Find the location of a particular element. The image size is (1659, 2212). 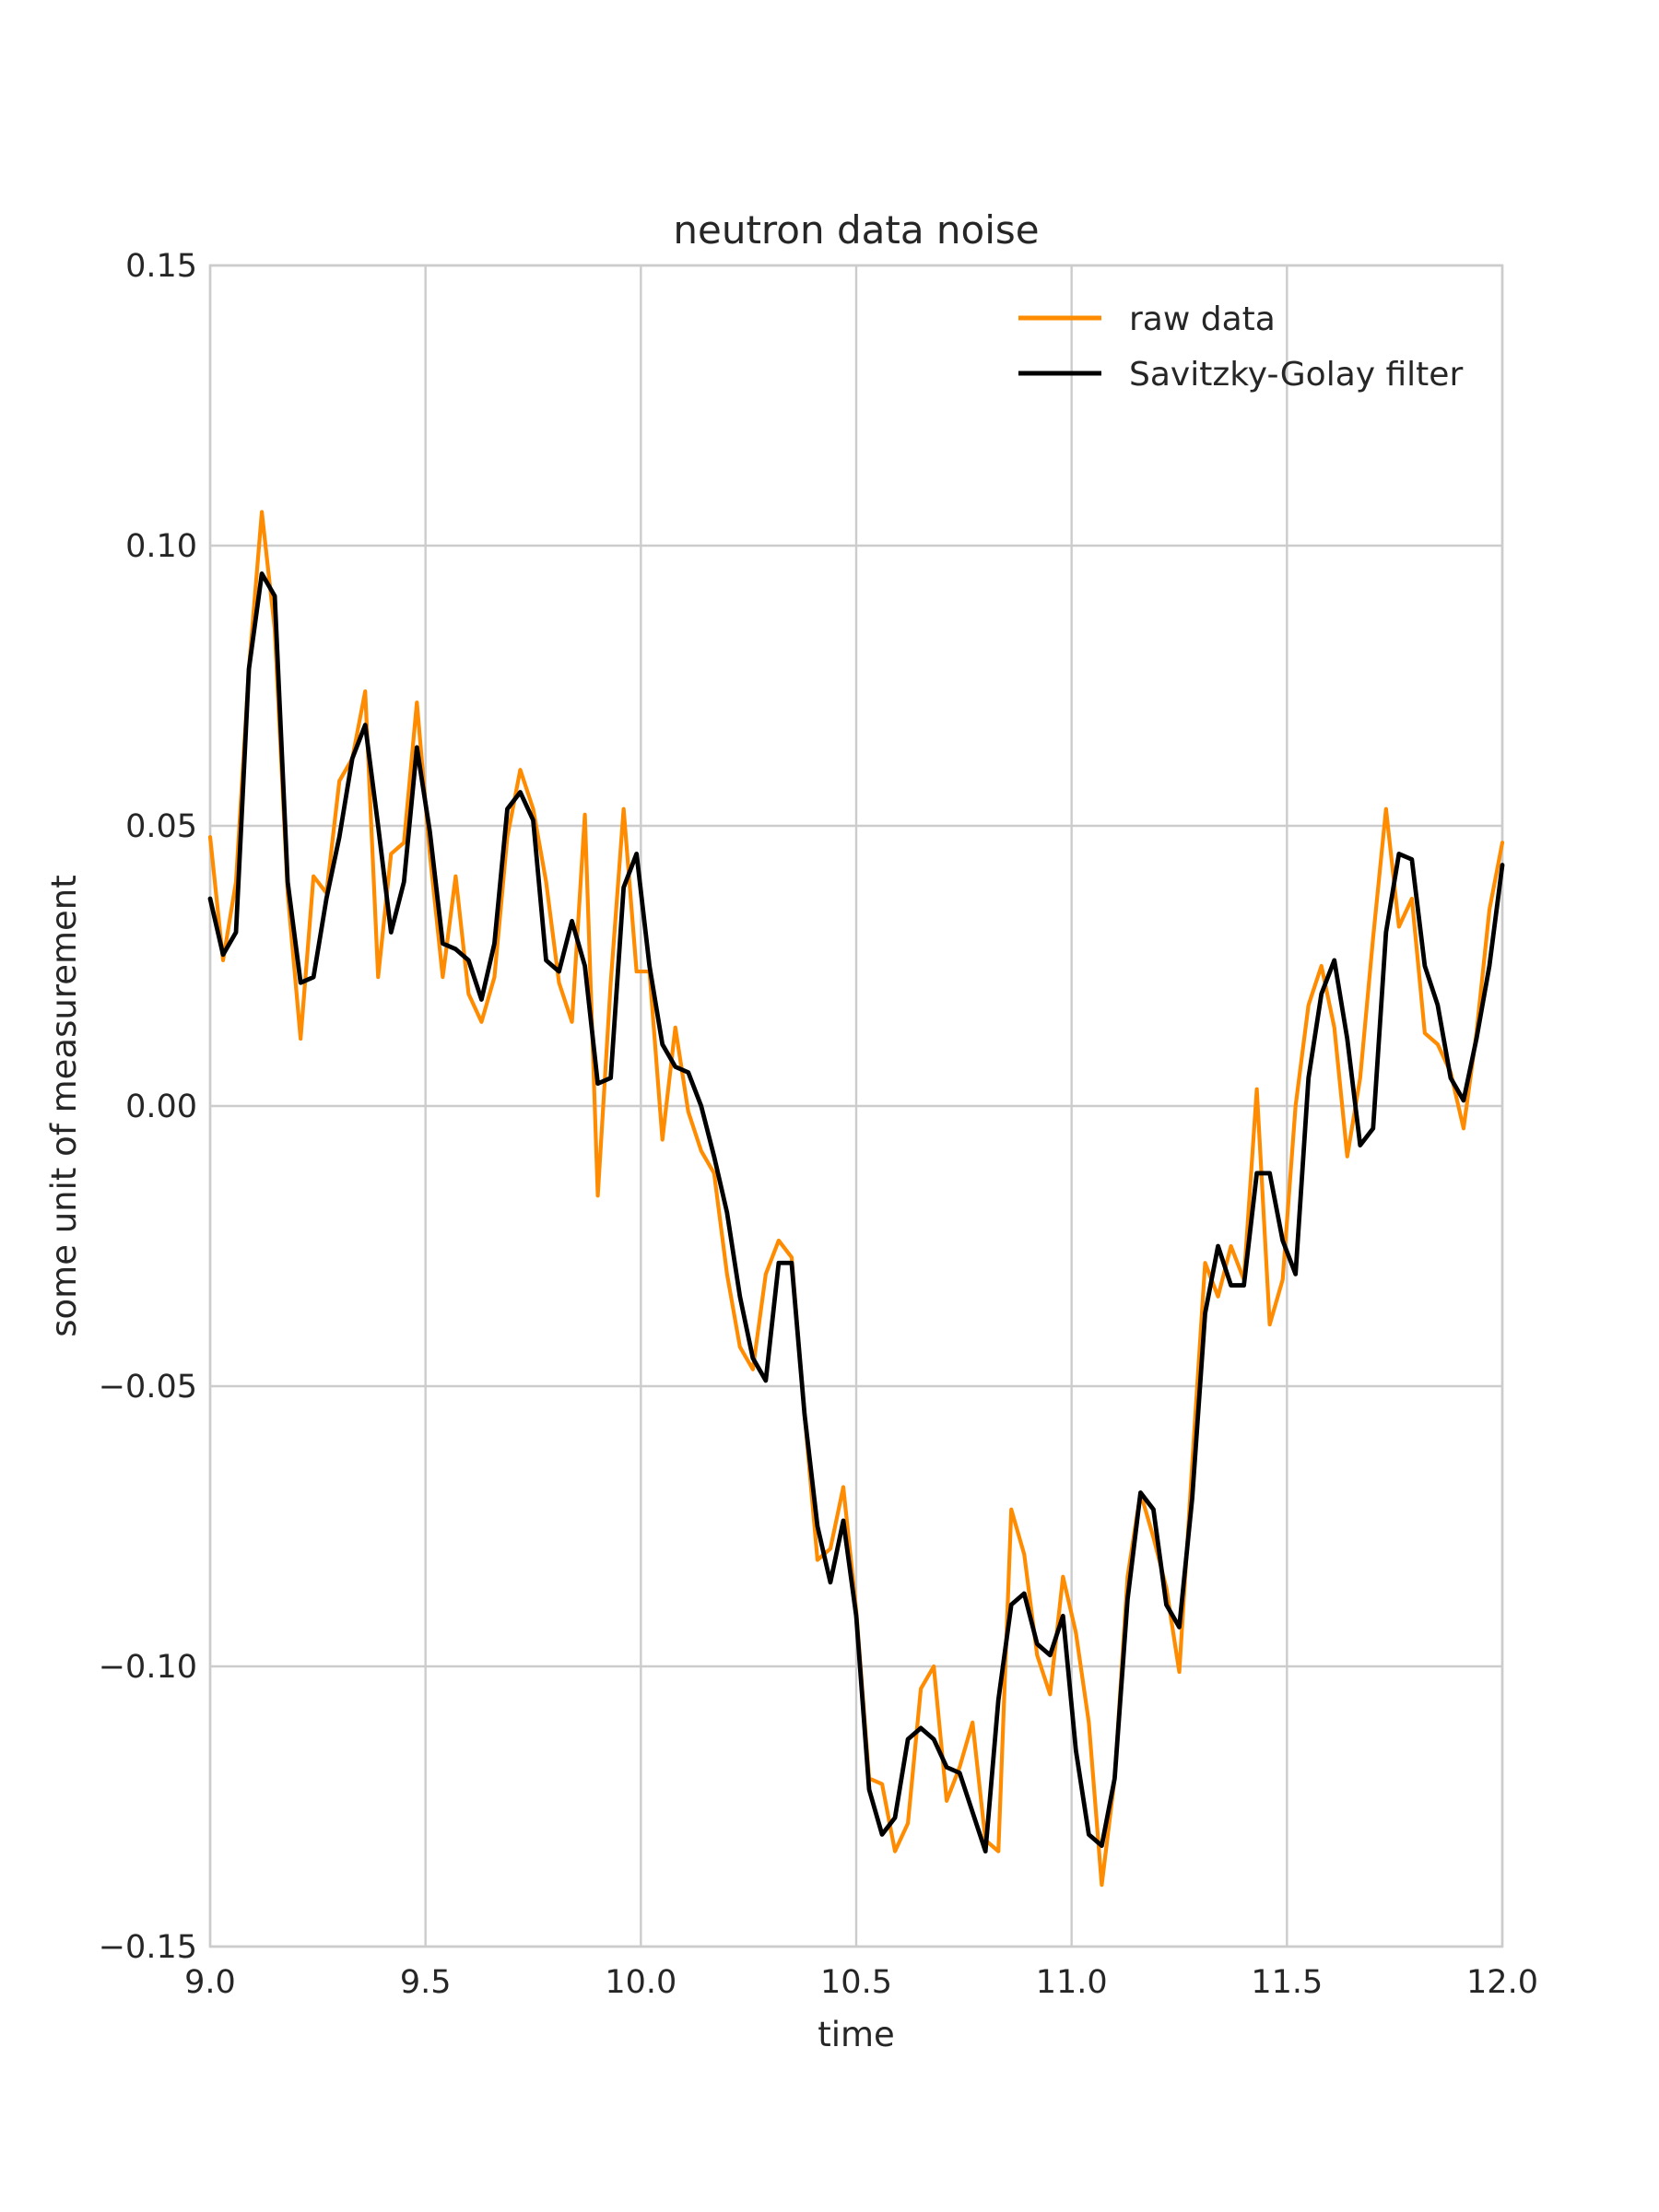

y-tick-label: 0.05 is located at coordinates (161, 826).